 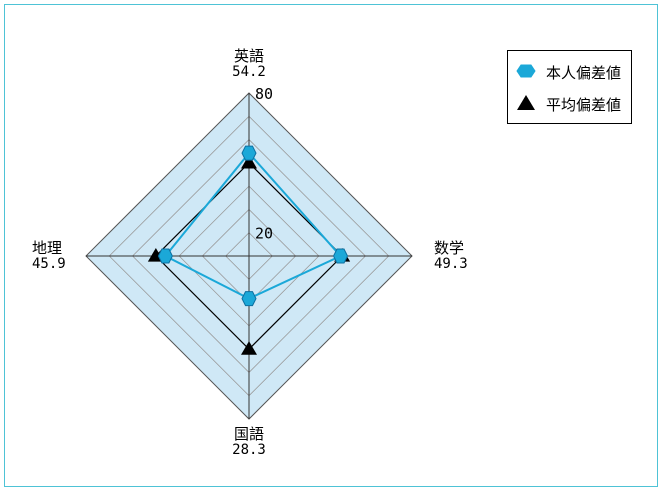 What do you see at coordinates (584, 105) in the screenshot?
I see `legend-label-average: 平均偏差値` at bounding box center [584, 105].